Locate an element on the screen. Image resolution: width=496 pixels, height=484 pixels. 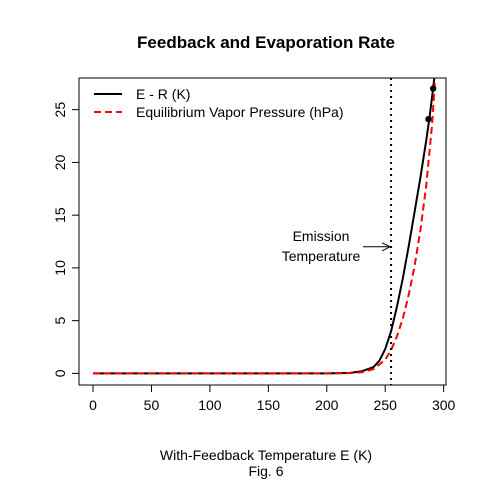
x-tick-label: 250 is located at coordinates (386, 405).